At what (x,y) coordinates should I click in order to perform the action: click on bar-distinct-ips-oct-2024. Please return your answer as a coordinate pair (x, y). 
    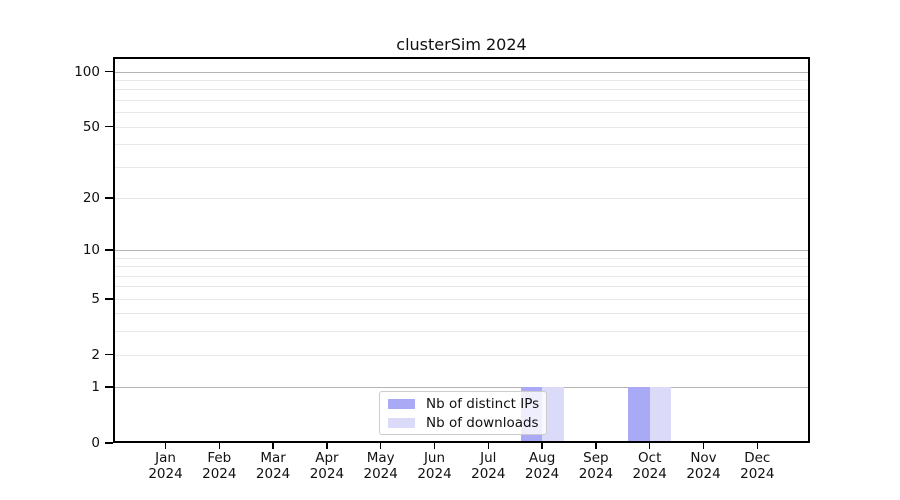
    Looking at the image, I should click on (639, 415).